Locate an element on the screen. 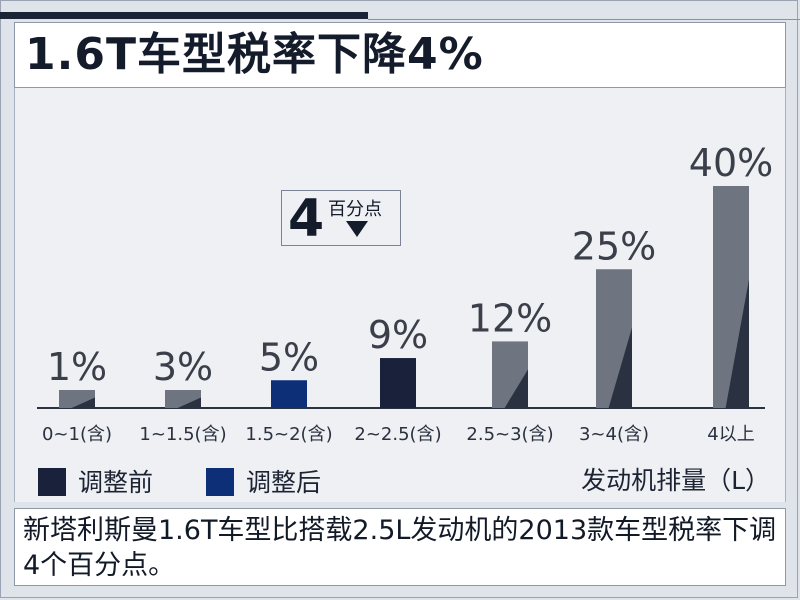 Image resolution: width=800 pixels, height=600 pixels. title-panel: 1.6T车型税率下降4% is located at coordinates (400, 55).